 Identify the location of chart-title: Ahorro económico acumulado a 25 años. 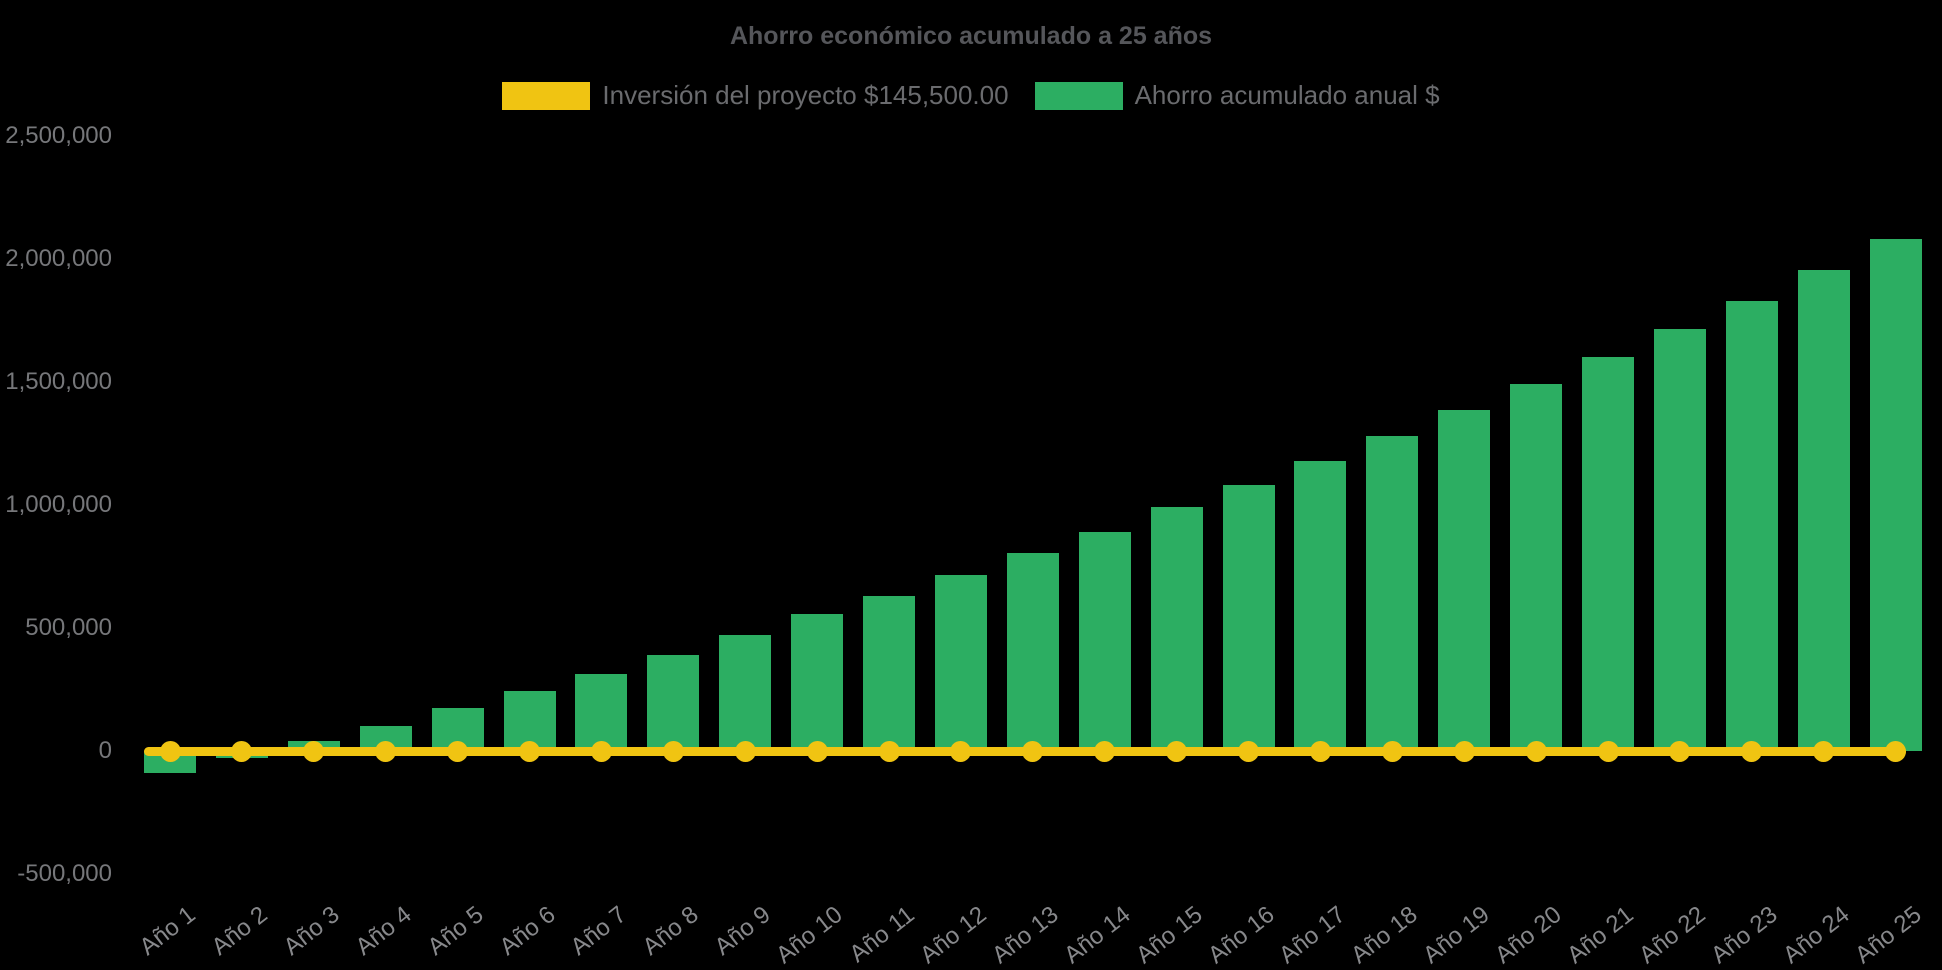
(971, 36).